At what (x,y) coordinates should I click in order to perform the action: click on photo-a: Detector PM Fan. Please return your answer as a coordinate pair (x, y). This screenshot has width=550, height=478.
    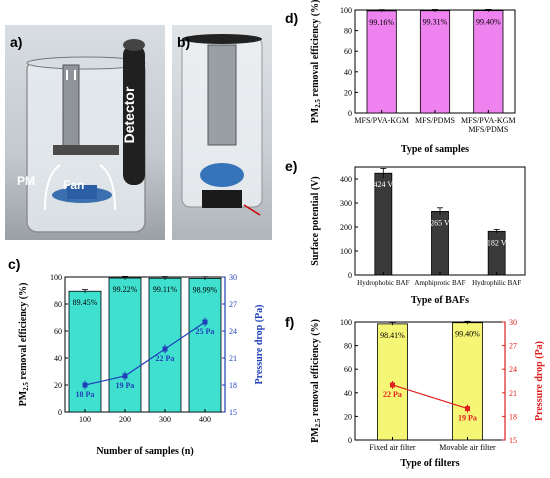
    Looking at the image, I should click on (85, 132).